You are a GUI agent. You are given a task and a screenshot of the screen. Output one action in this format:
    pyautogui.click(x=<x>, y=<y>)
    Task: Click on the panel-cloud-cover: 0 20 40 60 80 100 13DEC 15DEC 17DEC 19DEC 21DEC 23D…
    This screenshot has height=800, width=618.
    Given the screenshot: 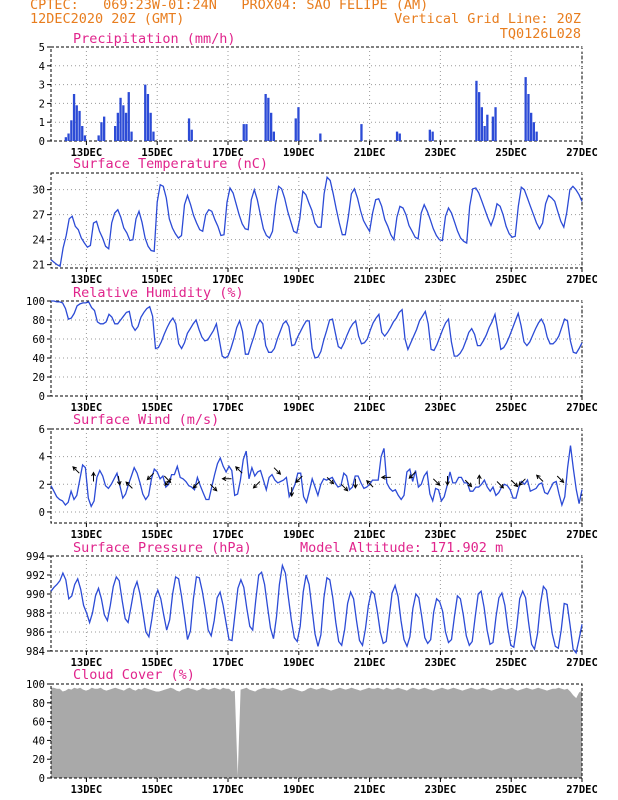 What is the action you would take?
    pyautogui.click(x=312, y=731)
    